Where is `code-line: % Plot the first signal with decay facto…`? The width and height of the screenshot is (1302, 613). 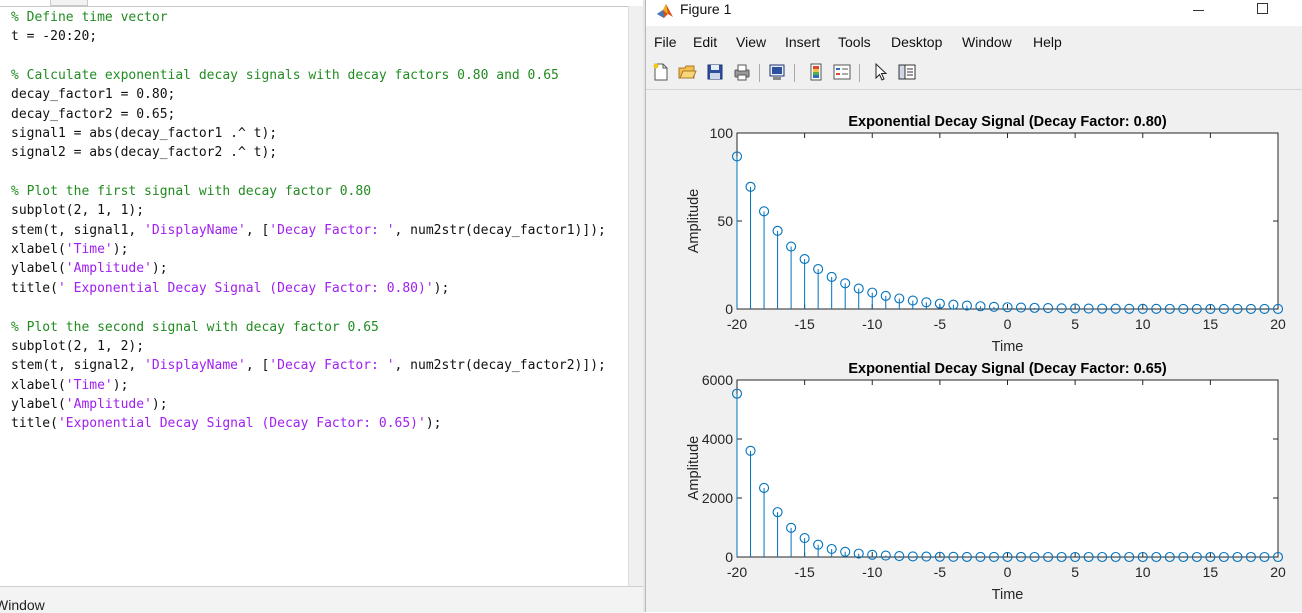 code-line: % Plot the first signal with decay facto… is located at coordinates (308, 191).